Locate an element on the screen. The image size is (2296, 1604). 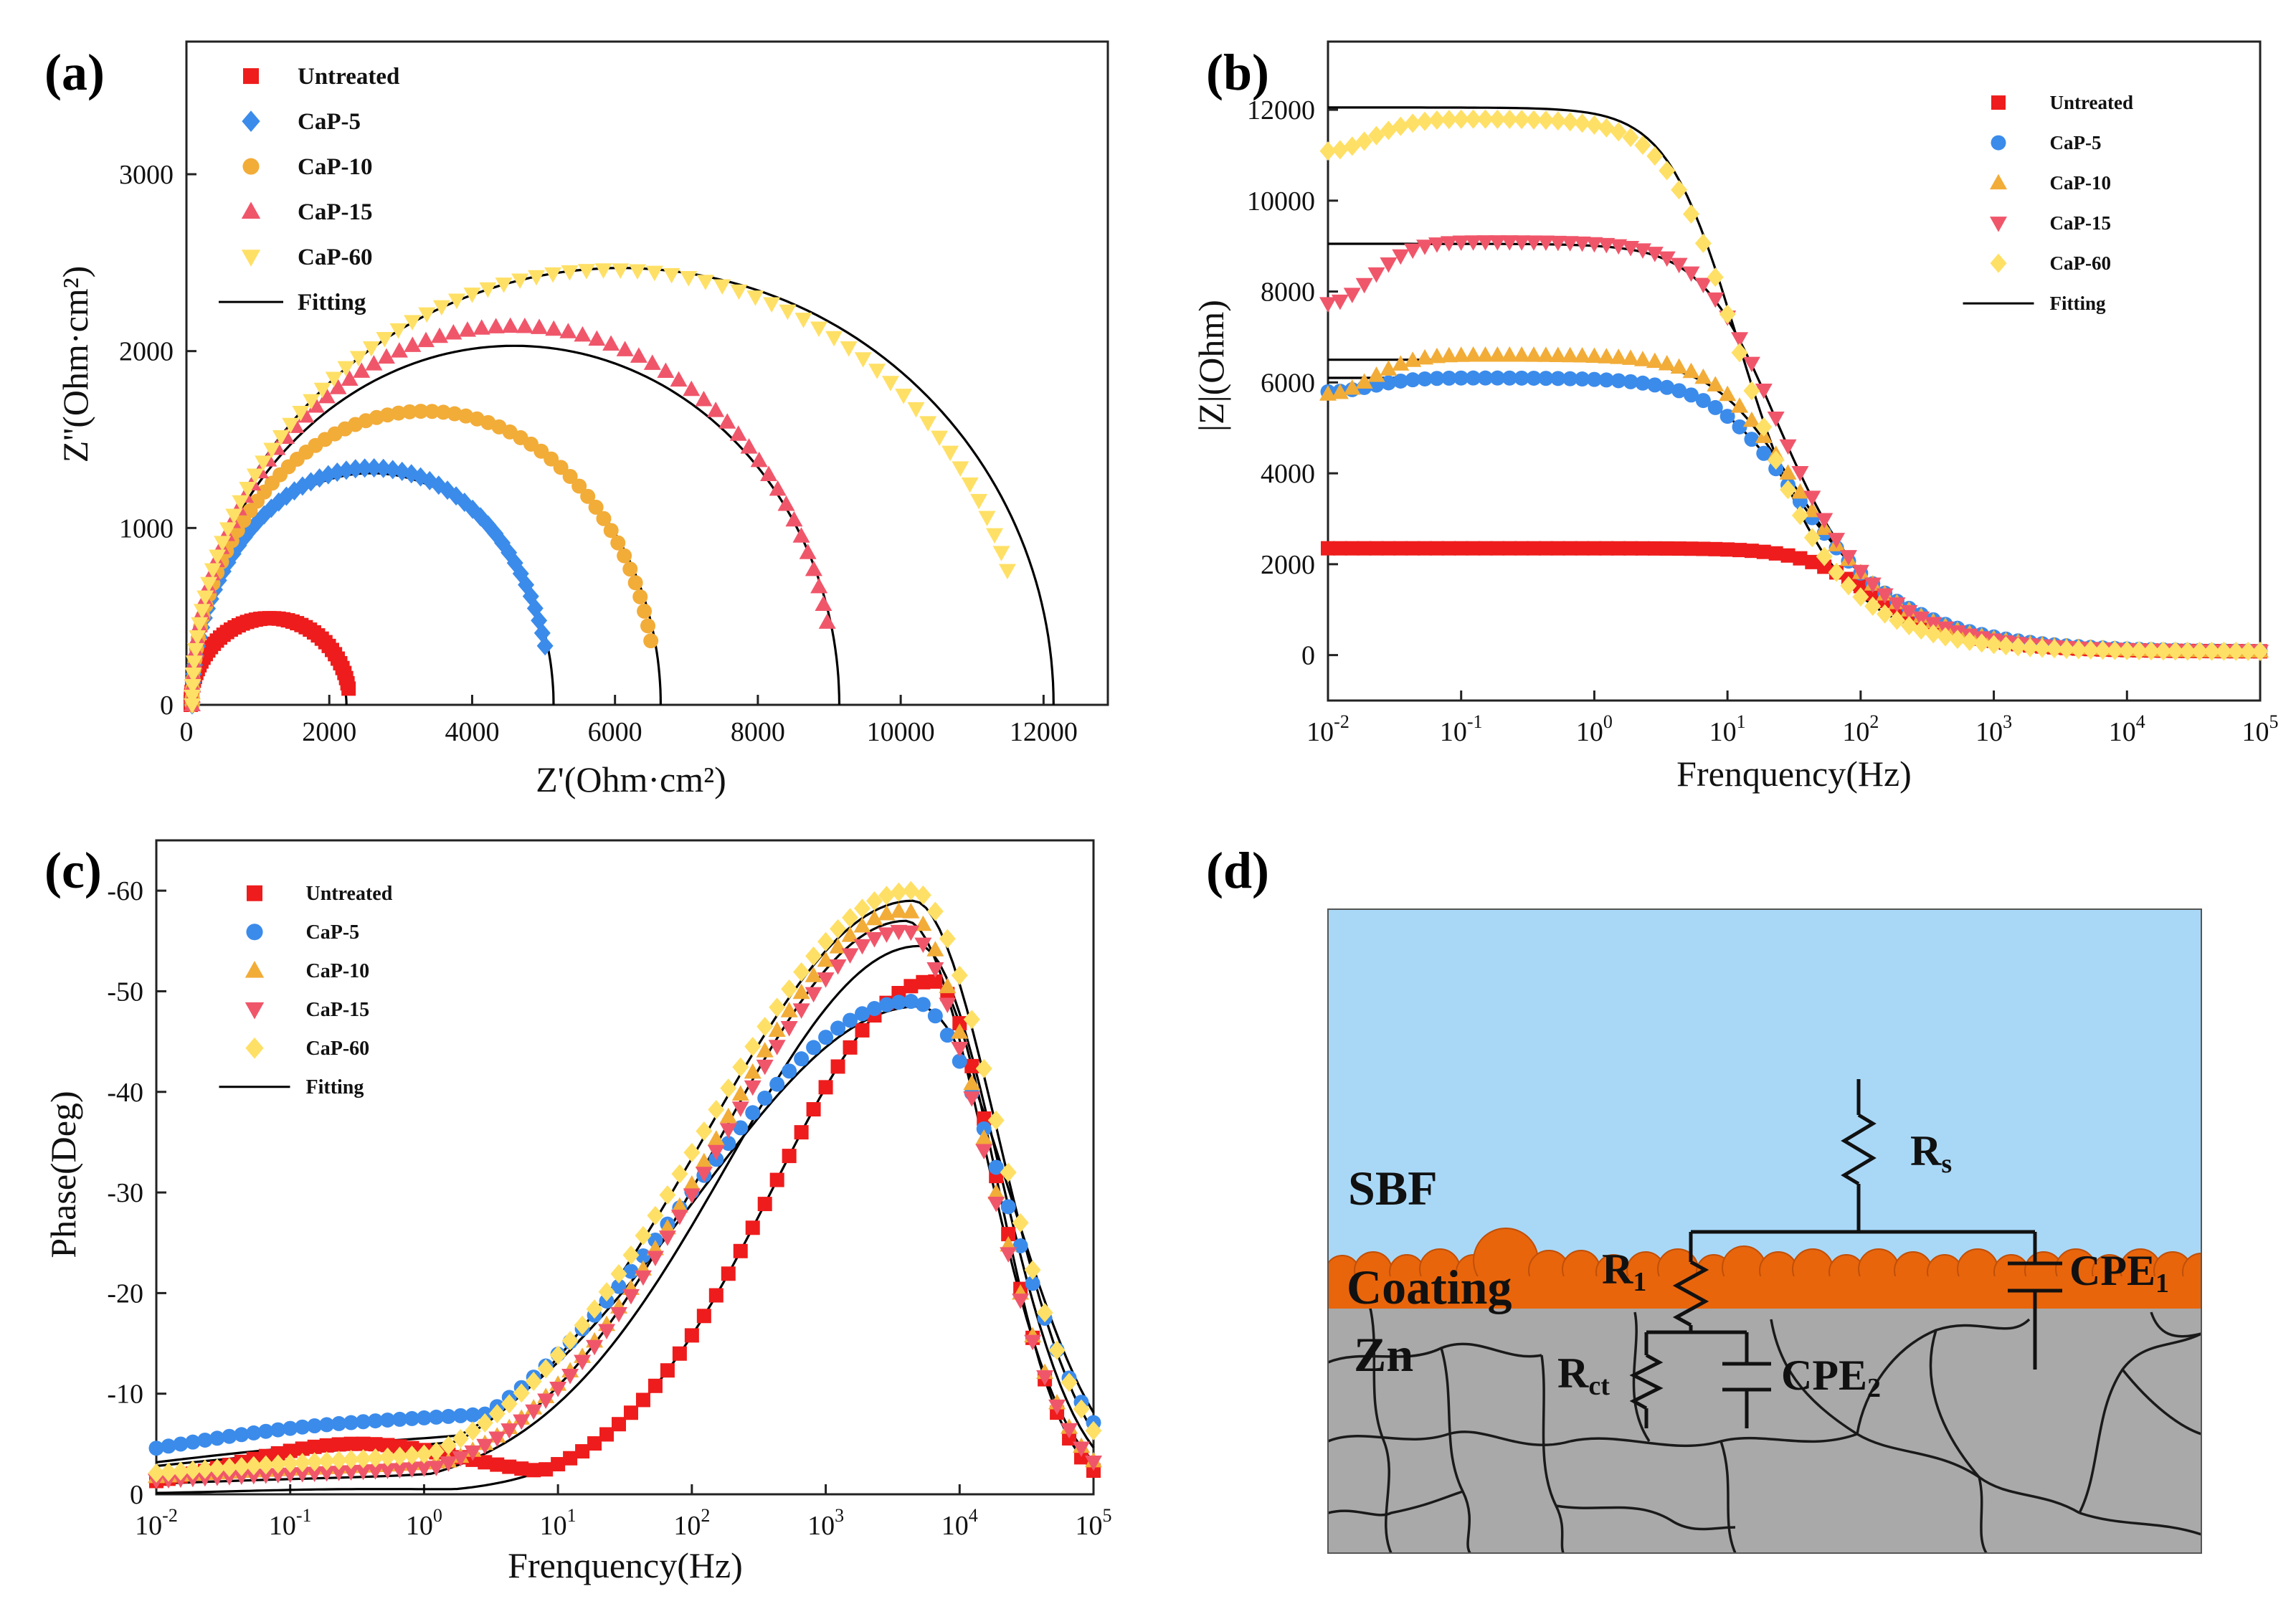
panel-b-xtick: 105 is located at coordinates (2261, 729).